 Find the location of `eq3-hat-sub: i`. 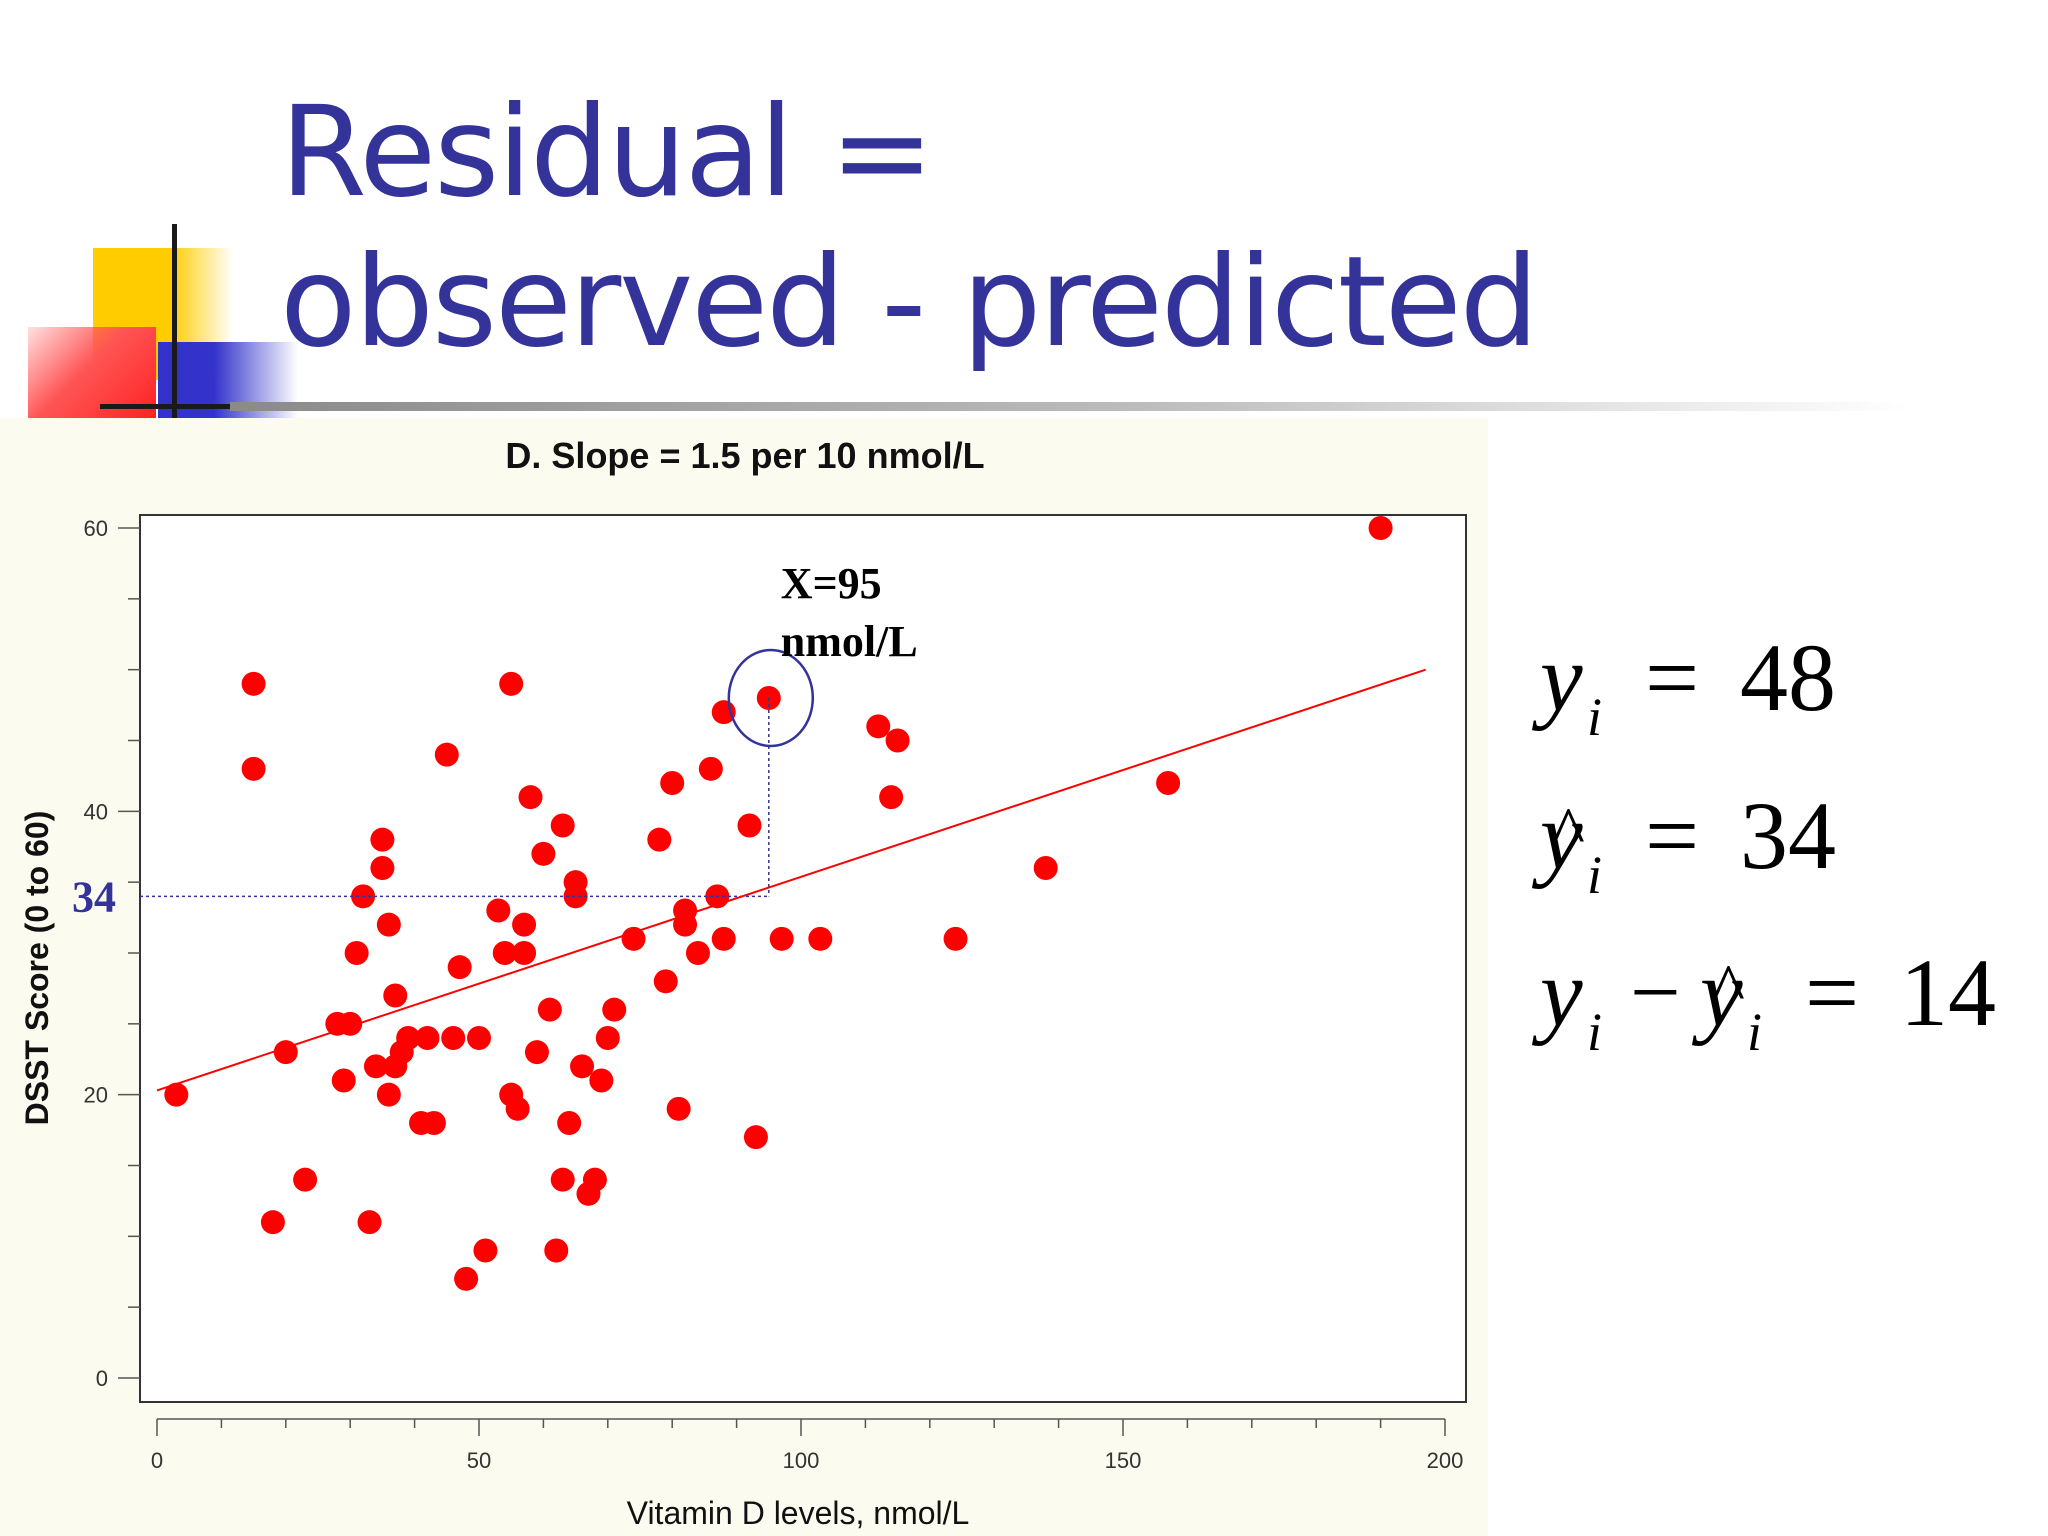

eq3-hat-sub: i is located at coordinates (1754, 1032).